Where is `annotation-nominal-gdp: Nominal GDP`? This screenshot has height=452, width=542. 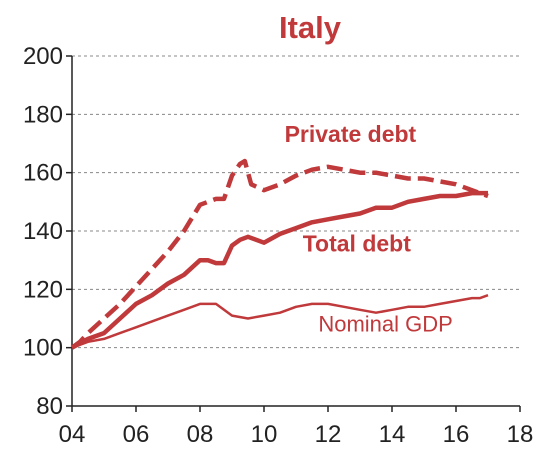 annotation-nominal-gdp: Nominal GDP is located at coordinates (385, 324).